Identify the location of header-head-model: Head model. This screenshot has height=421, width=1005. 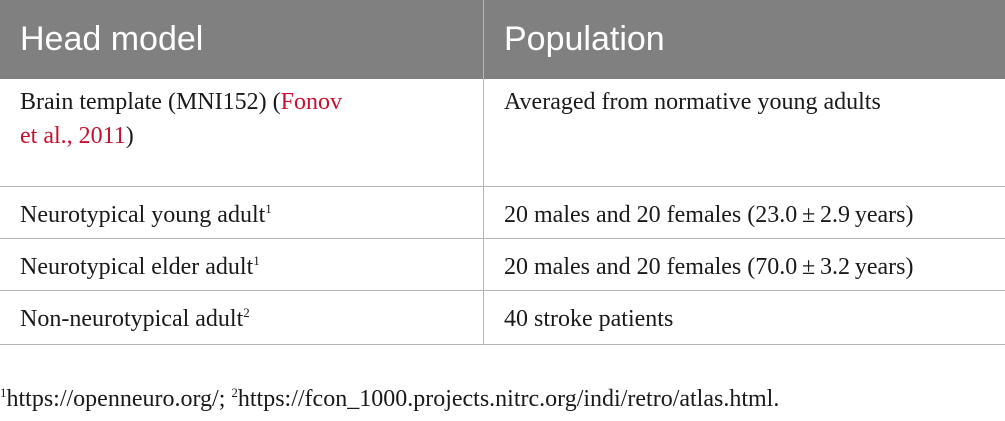
(242, 39).